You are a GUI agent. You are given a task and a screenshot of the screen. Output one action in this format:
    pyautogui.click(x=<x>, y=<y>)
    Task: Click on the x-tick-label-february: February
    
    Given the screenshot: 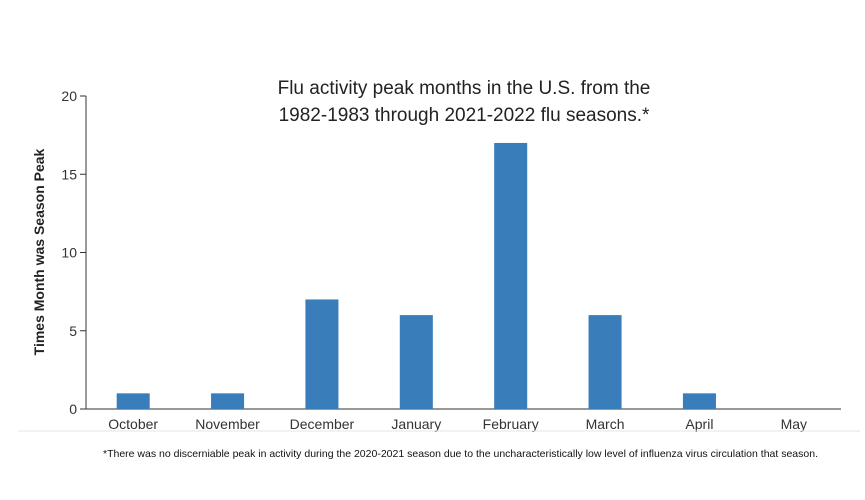 What is the action you would take?
    pyautogui.click(x=511, y=424)
    